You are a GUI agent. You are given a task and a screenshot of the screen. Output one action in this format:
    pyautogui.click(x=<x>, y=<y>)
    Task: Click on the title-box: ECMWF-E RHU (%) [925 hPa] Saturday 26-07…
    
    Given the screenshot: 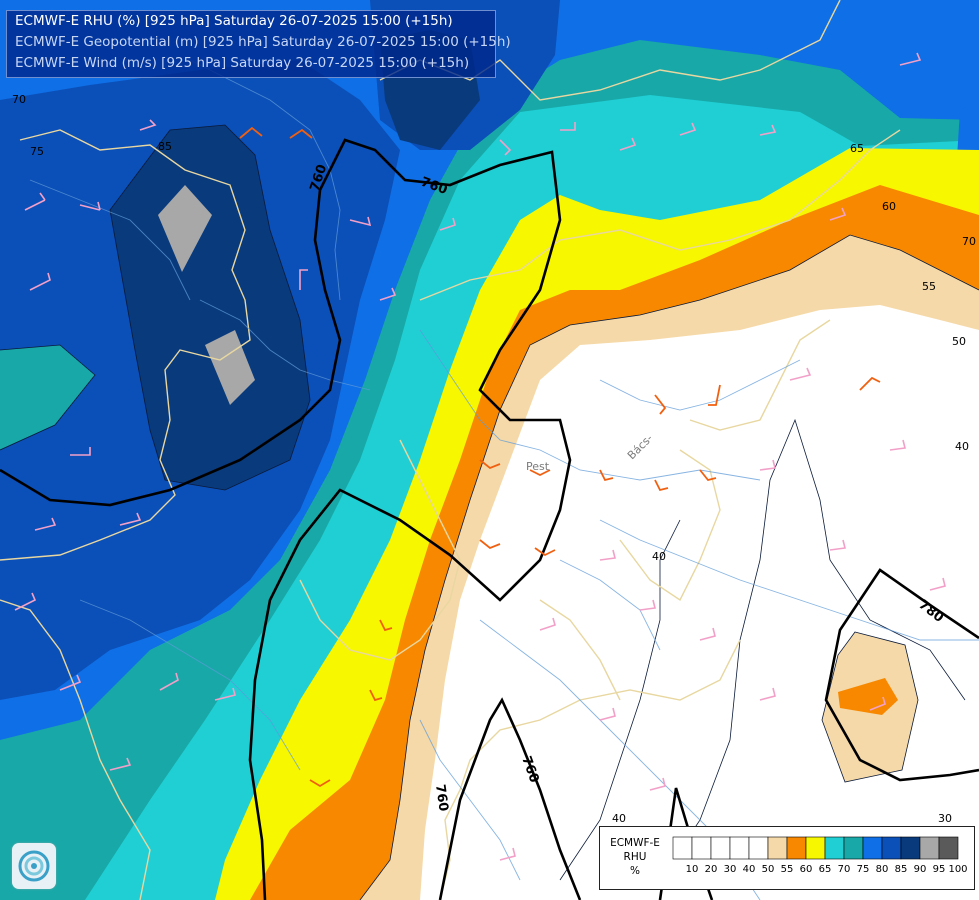 What is the action you would take?
    pyautogui.click(x=258, y=44)
    